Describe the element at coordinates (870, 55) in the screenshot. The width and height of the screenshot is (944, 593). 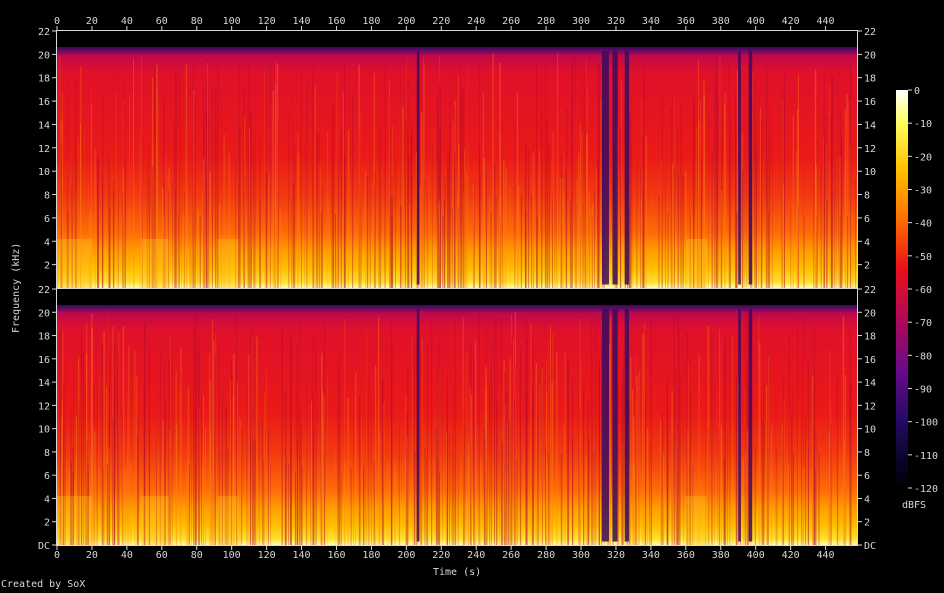
I see `y-tick-label-right: 20` at that location.